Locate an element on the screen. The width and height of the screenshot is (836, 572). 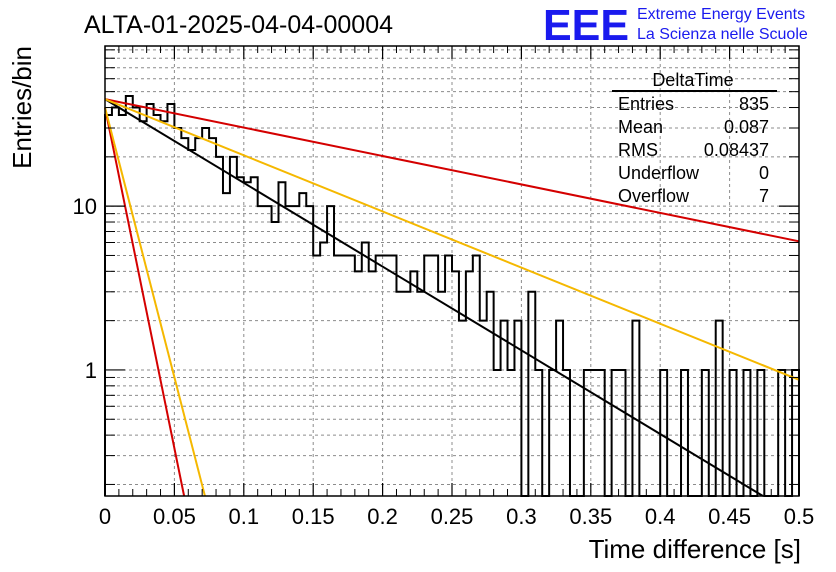
stat-label: Underflow is located at coordinates (659, 173).